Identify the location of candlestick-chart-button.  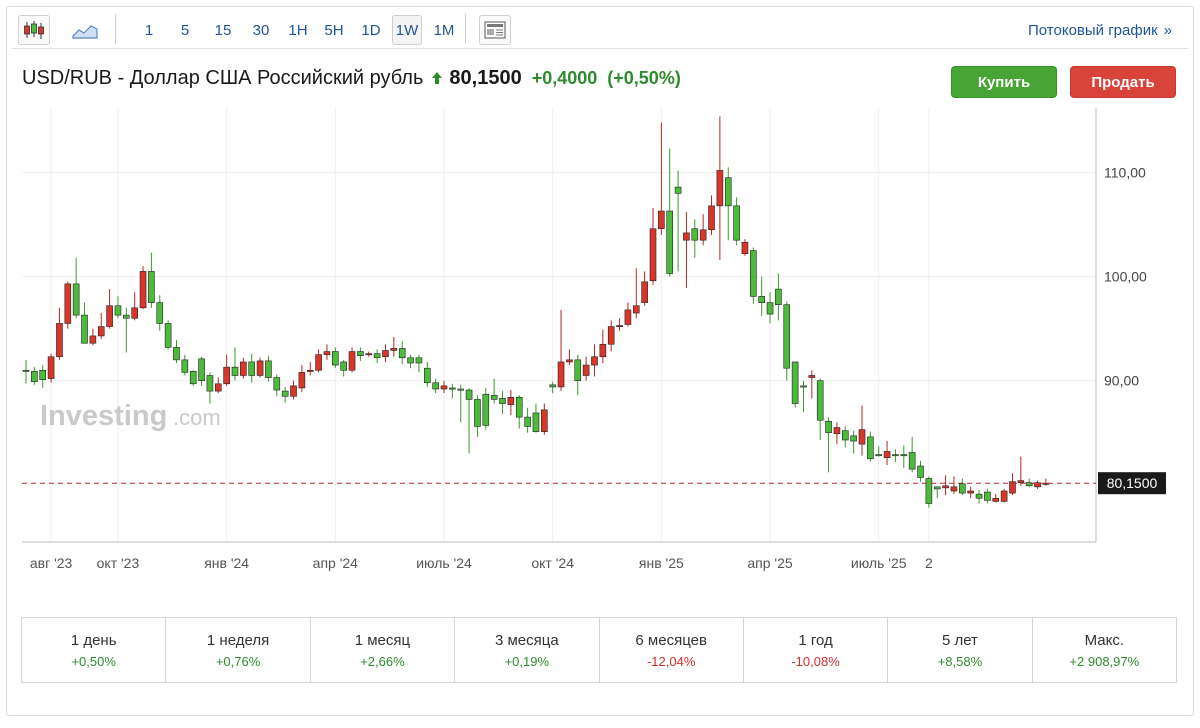
(34, 30).